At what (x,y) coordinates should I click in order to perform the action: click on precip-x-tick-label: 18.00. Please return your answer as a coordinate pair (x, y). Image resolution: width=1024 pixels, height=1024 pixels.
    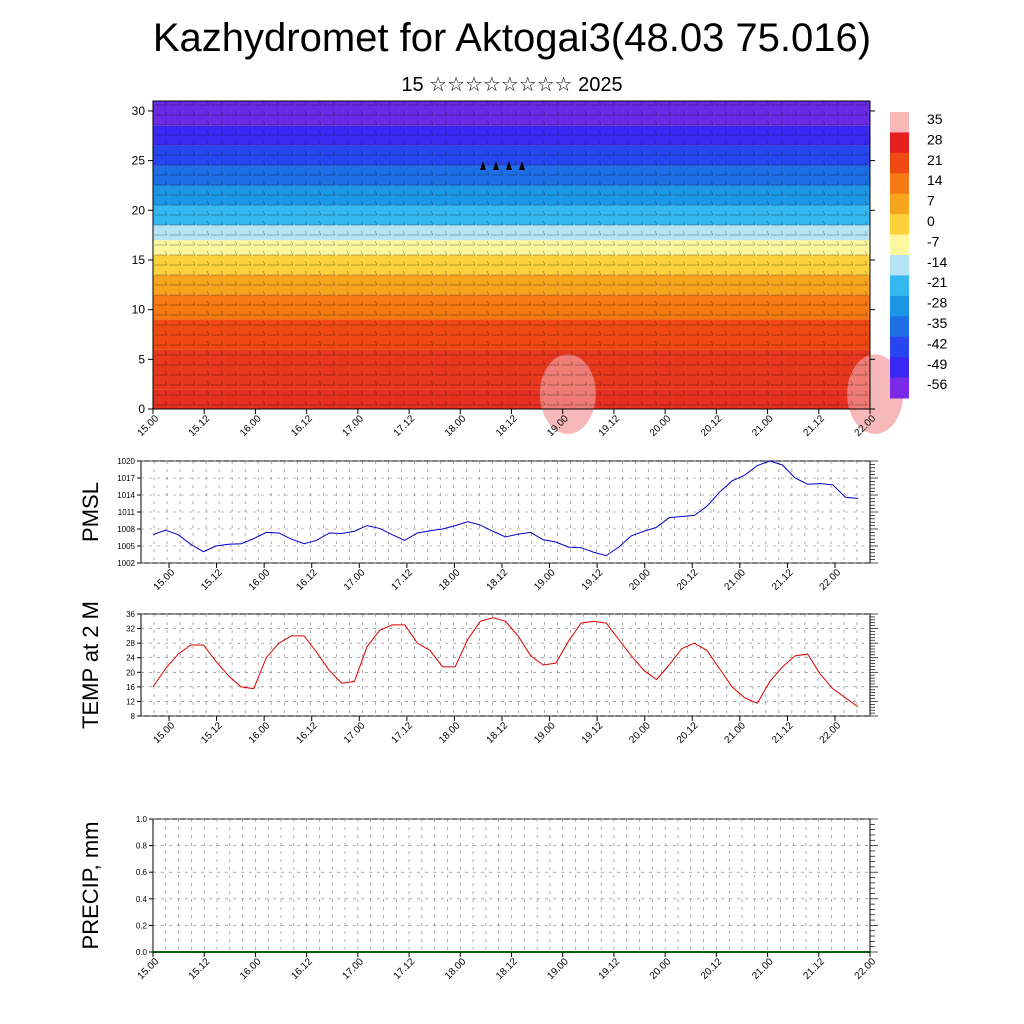
    Looking at the image, I should click on (456, 969).